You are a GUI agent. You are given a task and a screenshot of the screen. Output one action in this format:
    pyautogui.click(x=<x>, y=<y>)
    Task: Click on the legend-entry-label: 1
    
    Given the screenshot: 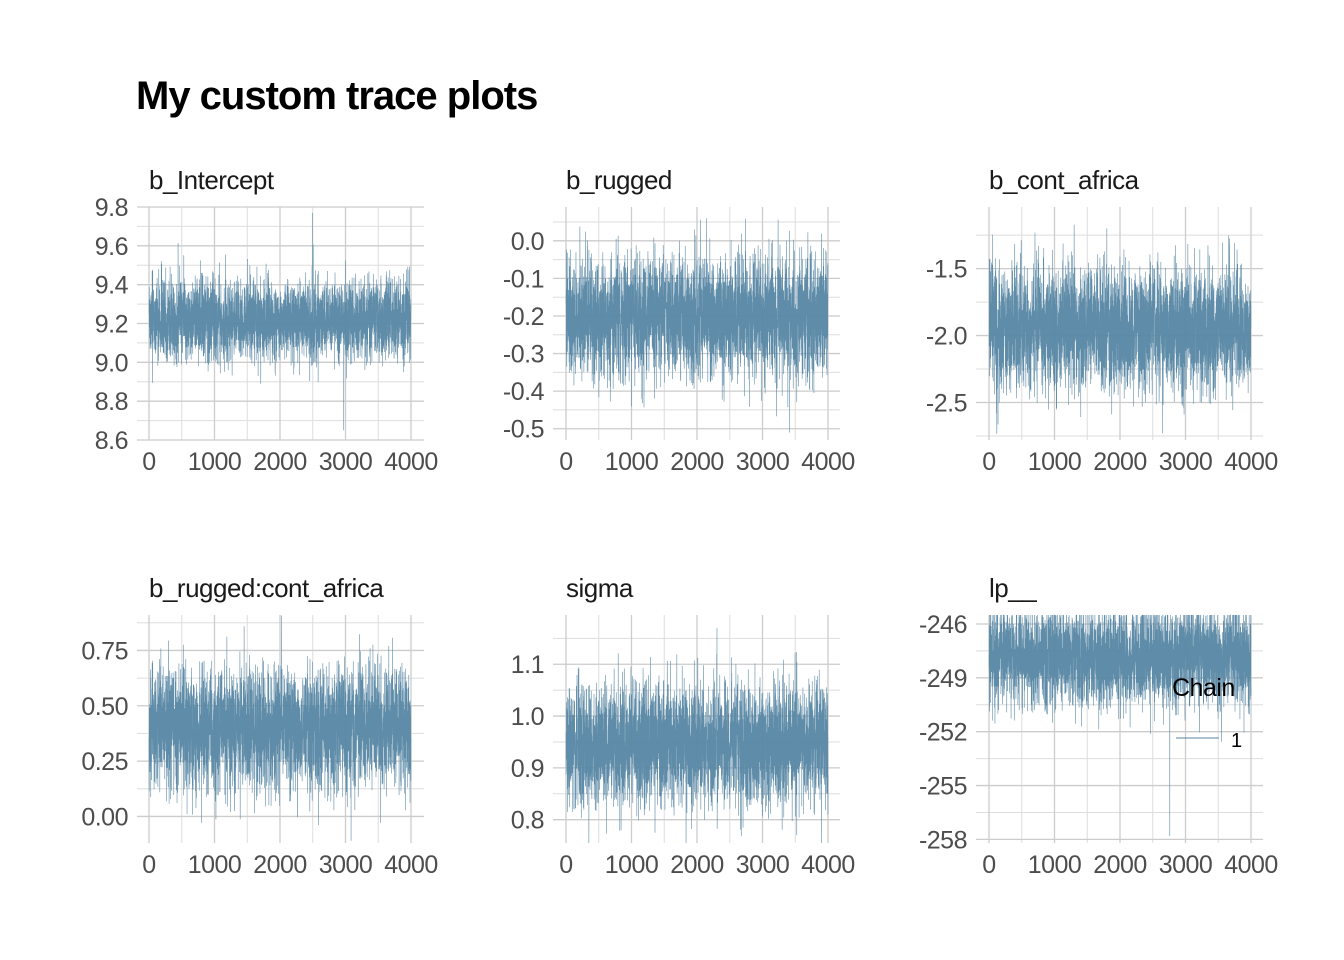 What is the action you would take?
    pyautogui.click(x=1236, y=741)
    